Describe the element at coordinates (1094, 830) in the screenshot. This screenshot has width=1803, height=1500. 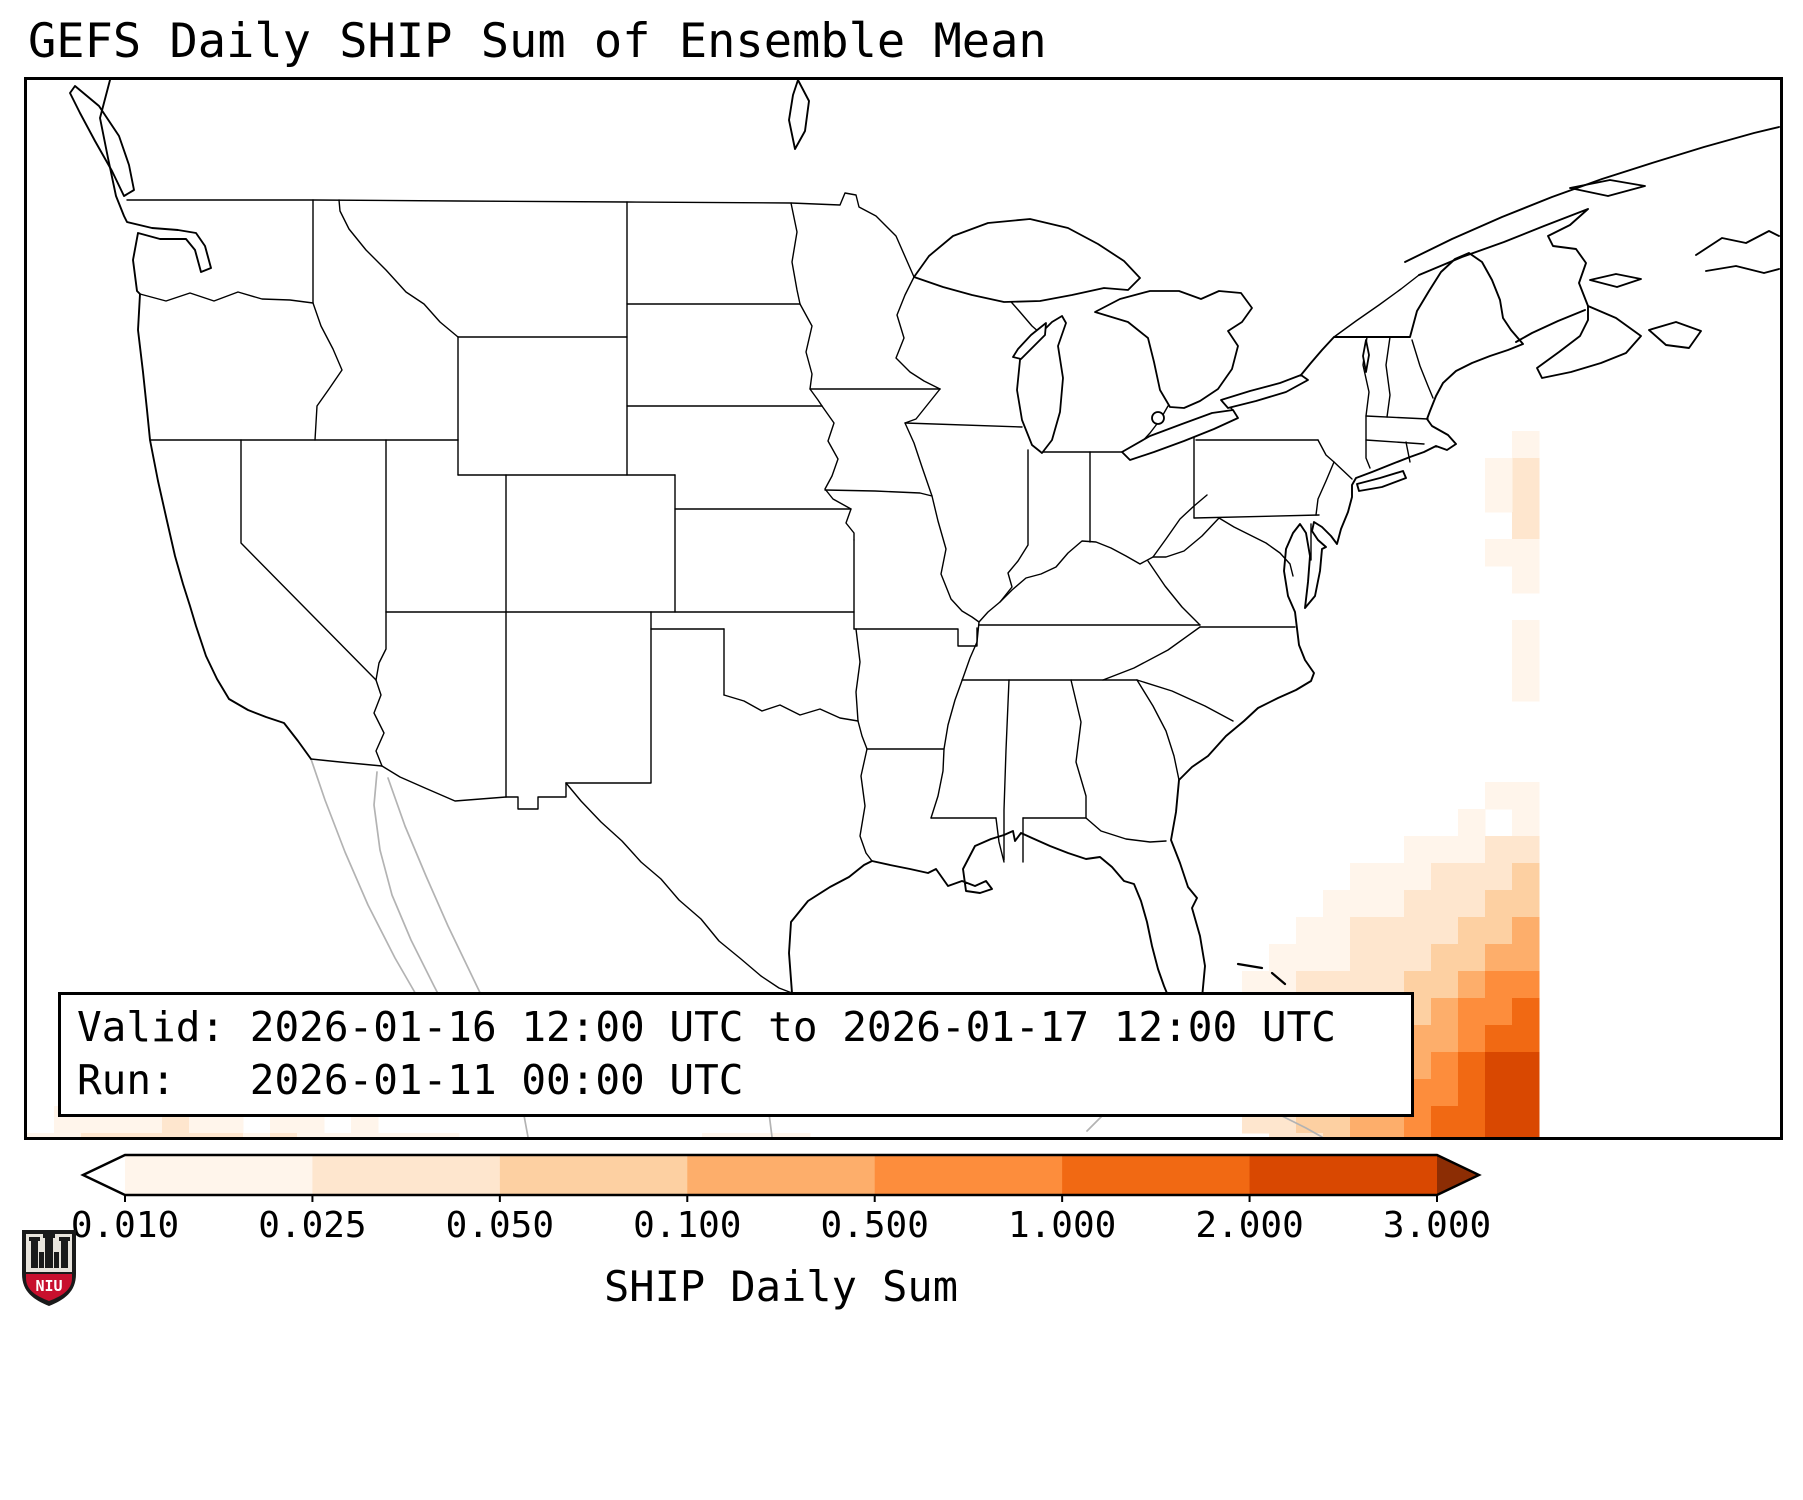
I see `fl-north-border` at that location.